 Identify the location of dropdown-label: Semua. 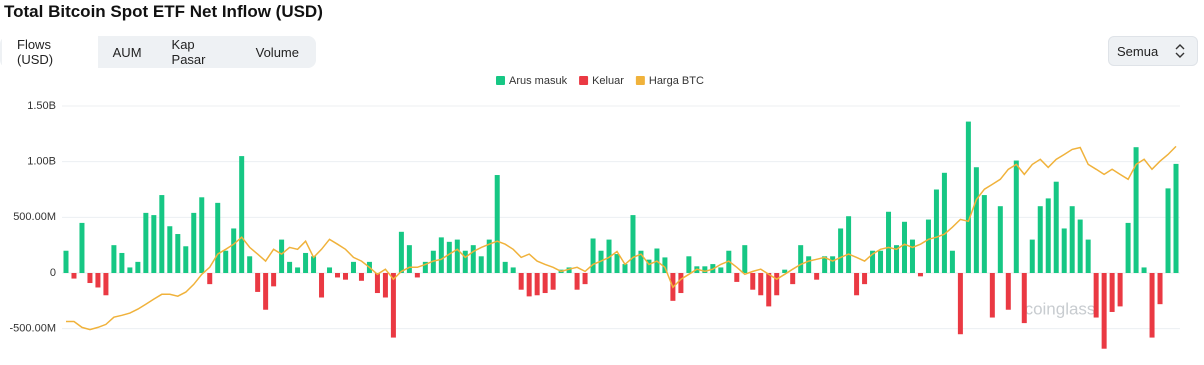
(1138, 51).